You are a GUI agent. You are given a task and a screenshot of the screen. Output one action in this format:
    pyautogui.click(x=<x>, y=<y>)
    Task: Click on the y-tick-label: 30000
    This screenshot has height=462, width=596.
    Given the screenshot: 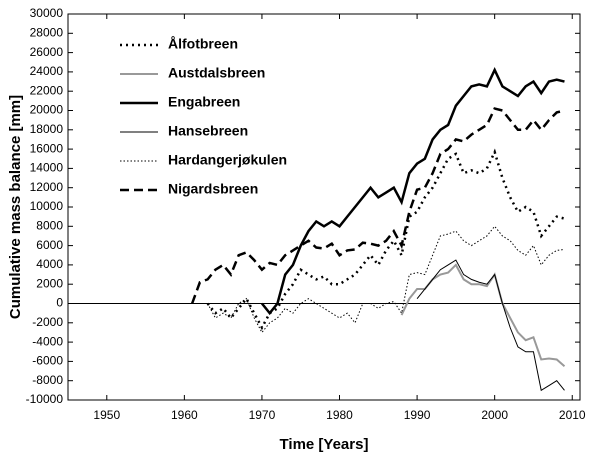 What is the action you would take?
    pyautogui.click(x=47, y=13)
    